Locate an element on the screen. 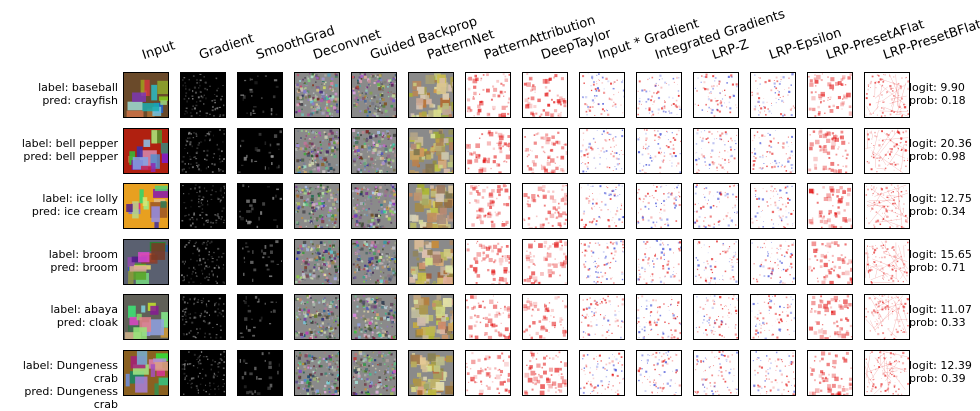  column-title-0: Input is located at coordinates (158, 50).